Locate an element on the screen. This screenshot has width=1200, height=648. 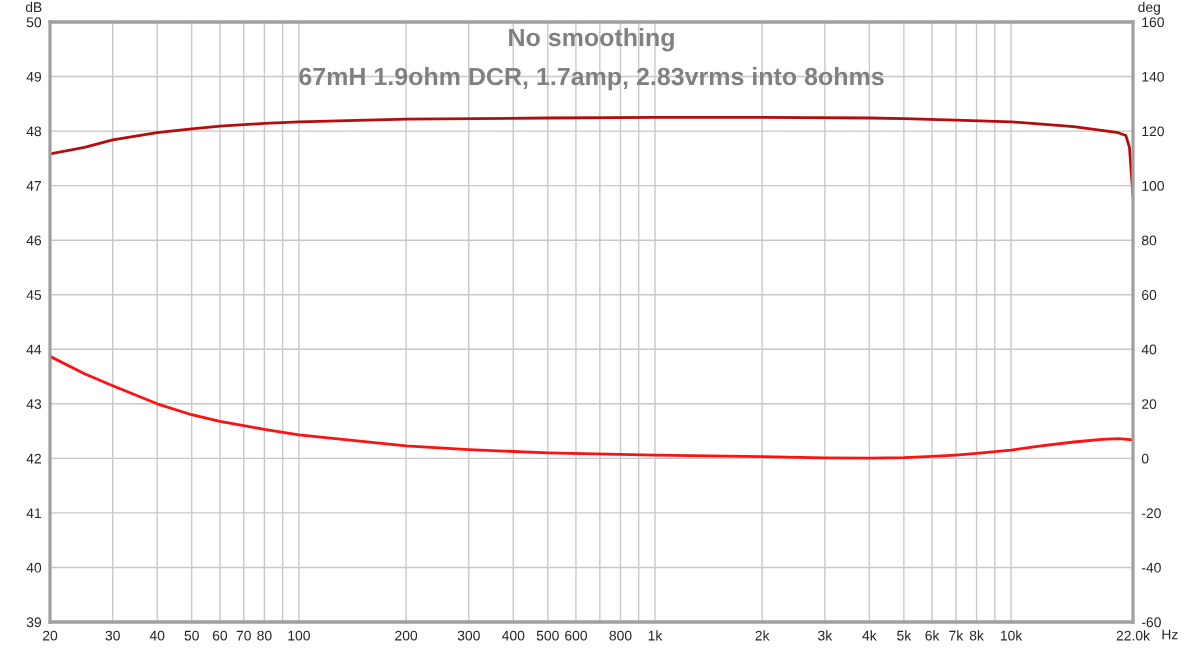
x-tick-label: 1k is located at coordinates (655, 635).